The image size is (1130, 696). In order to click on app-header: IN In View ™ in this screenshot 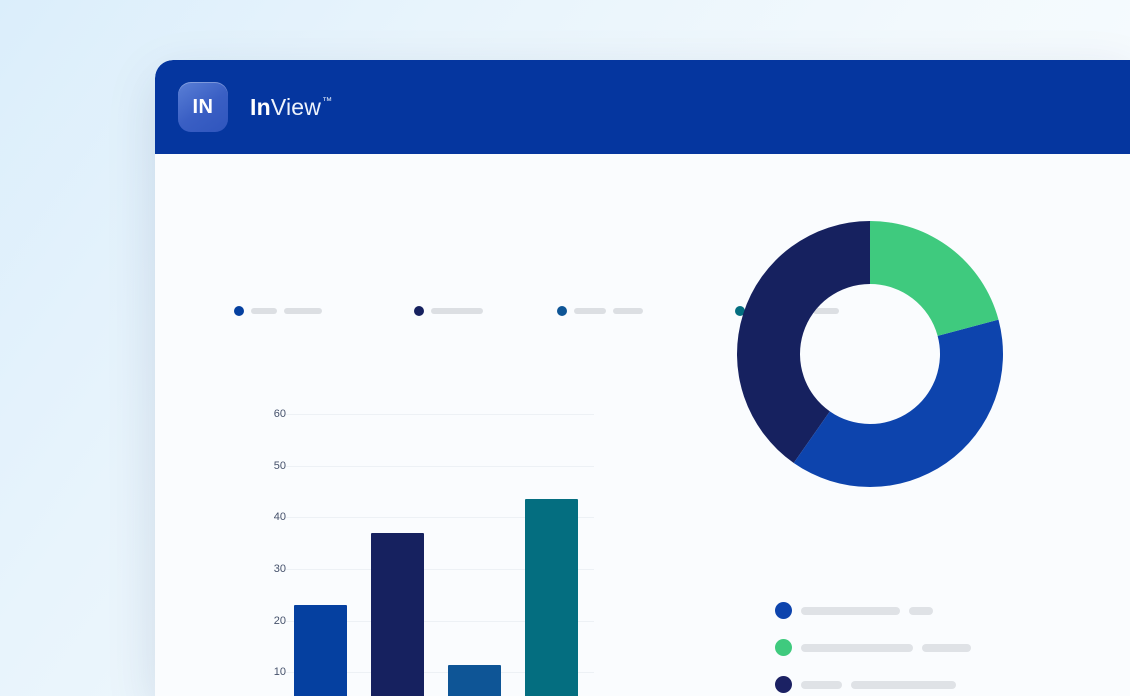, I will do `click(642, 107)`.